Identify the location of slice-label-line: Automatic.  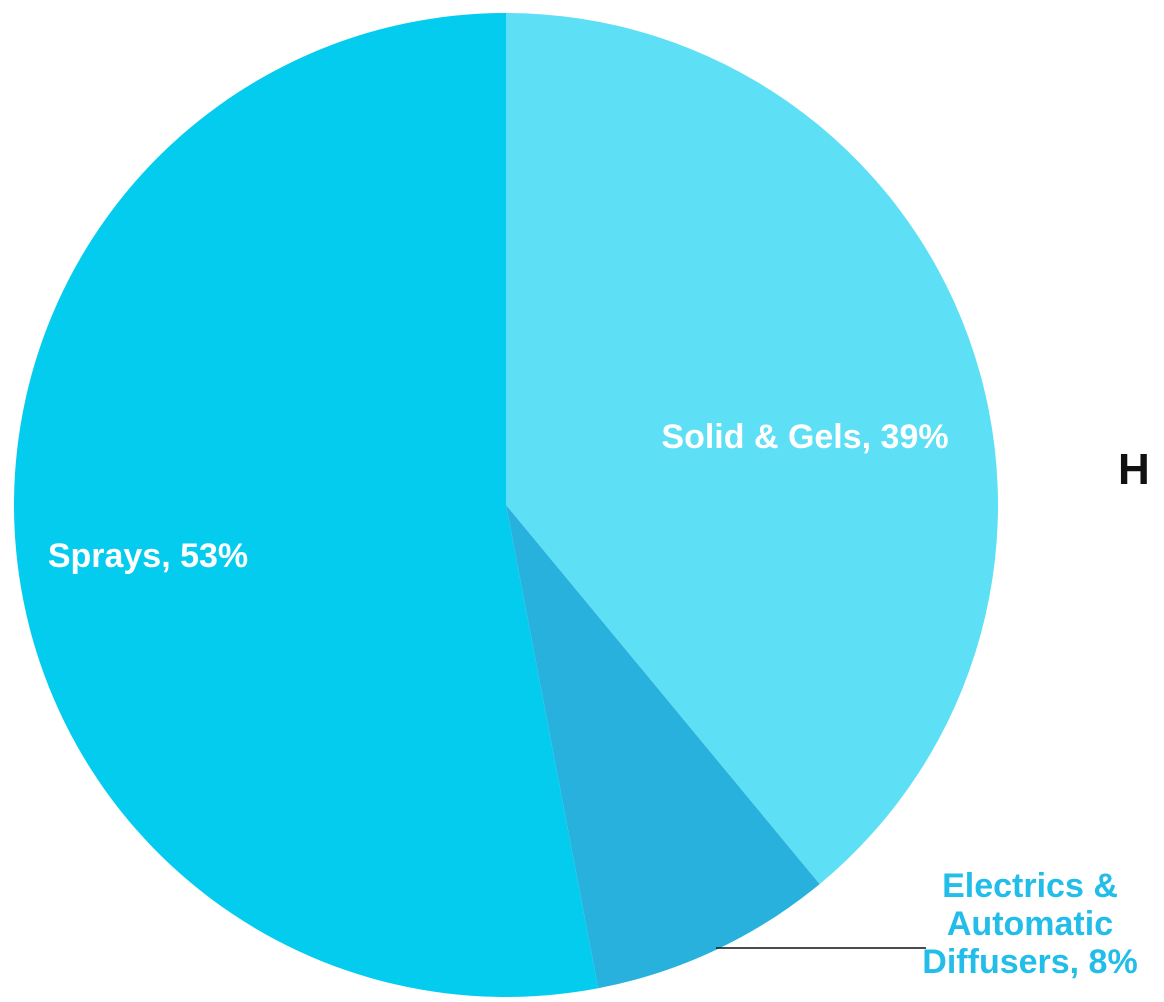
(1030, 924).